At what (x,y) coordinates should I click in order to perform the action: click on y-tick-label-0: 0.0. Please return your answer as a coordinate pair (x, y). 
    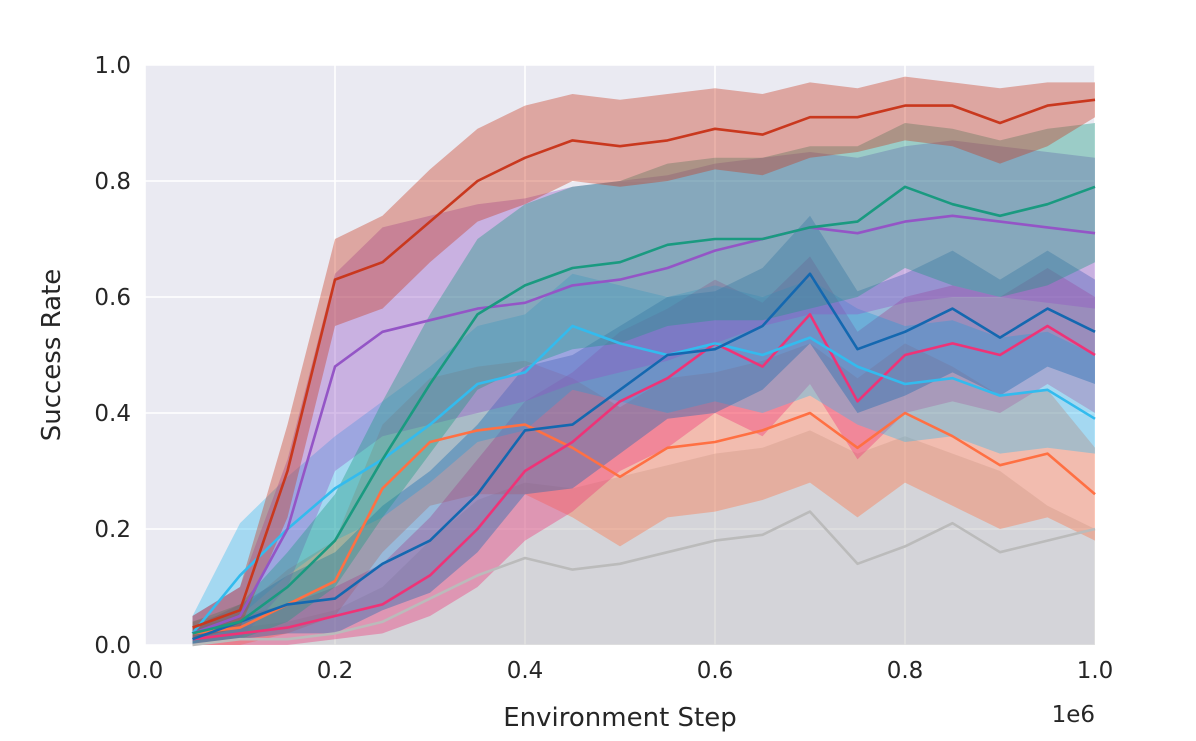
    Looking at the image, I should click on (112, 646).